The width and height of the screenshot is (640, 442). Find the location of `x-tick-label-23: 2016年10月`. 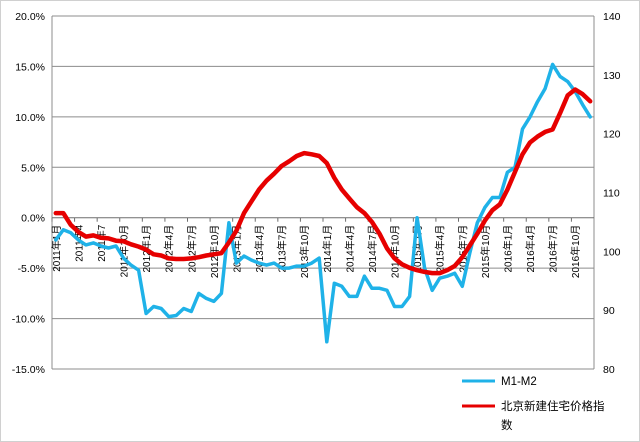

x-tick-label-23: 2016年10月 is located at coordinates (575, 251).